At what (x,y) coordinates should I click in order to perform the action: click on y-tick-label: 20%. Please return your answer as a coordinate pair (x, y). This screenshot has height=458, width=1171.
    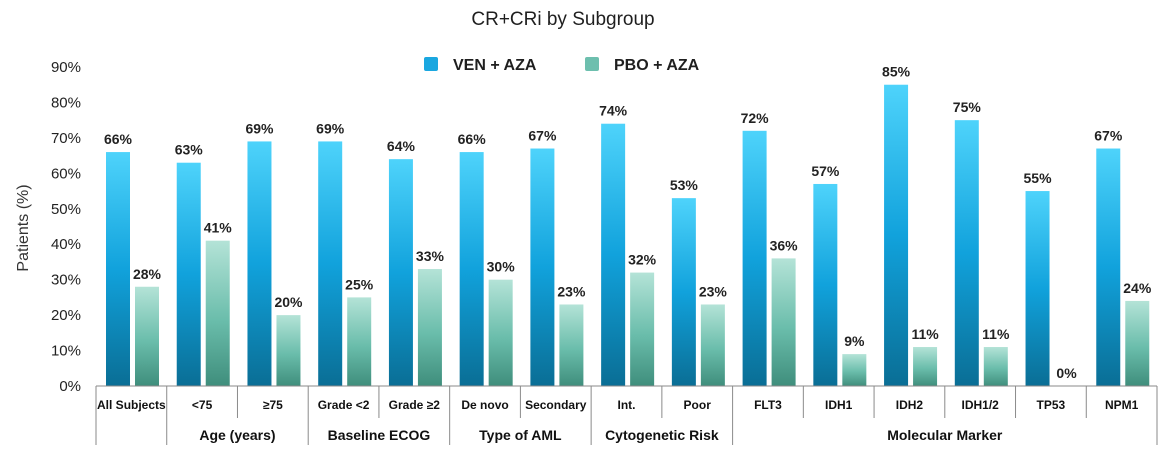
    Looking at the image, I should click on (66, 315).